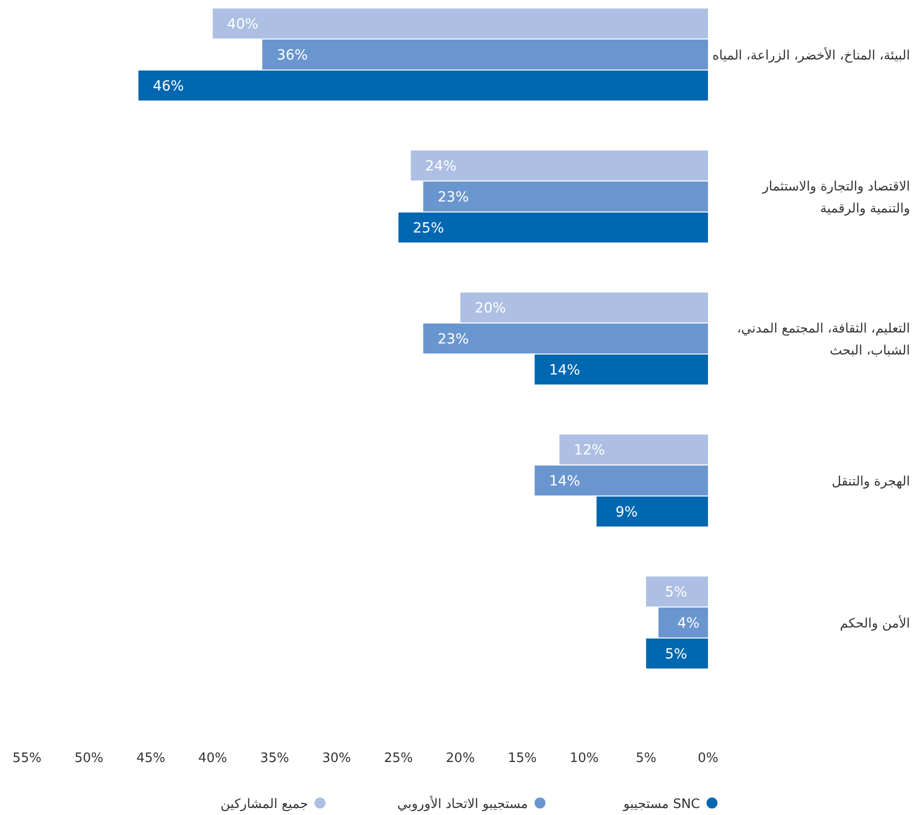  What do you see at coordinates (336, 758) in the screenshot?
I see `x-tick-label: 30%` at bounding box center [336, 758].